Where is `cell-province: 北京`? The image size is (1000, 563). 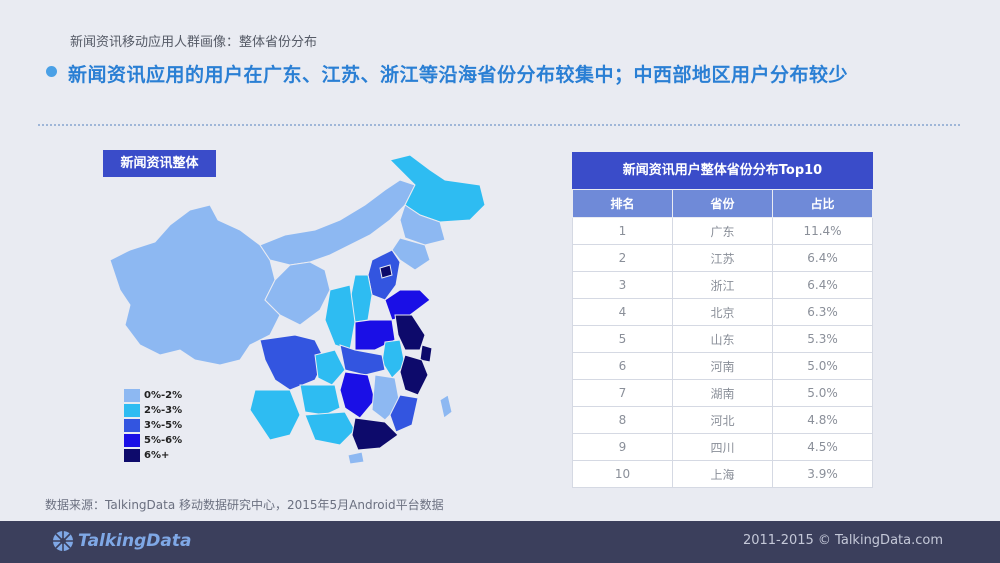 cell-province: 北京 is located at coordinates (722, 312).